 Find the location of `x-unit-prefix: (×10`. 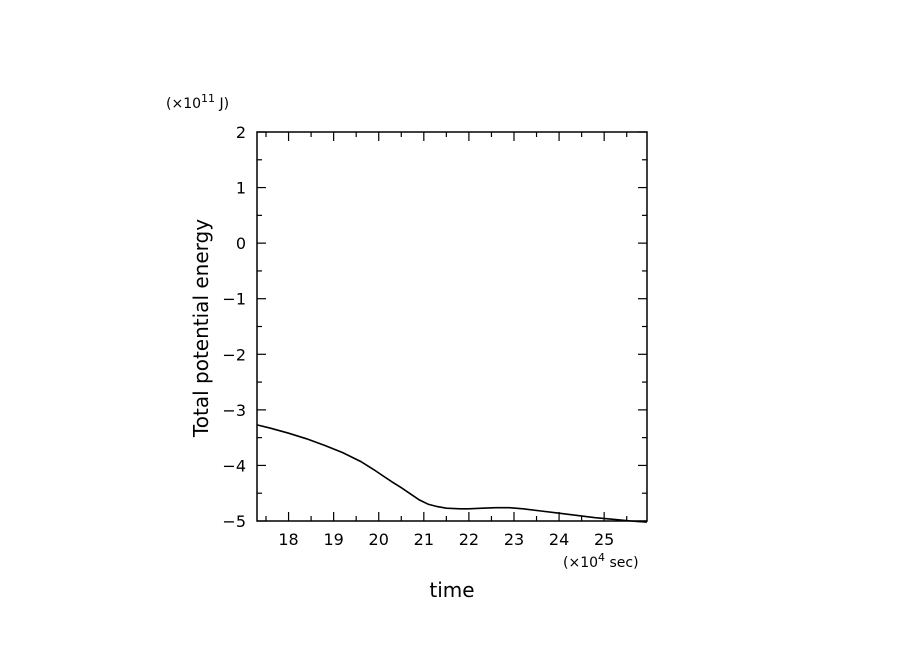

x-unit-prefix: (×10 is located at coordinates (580, 563).